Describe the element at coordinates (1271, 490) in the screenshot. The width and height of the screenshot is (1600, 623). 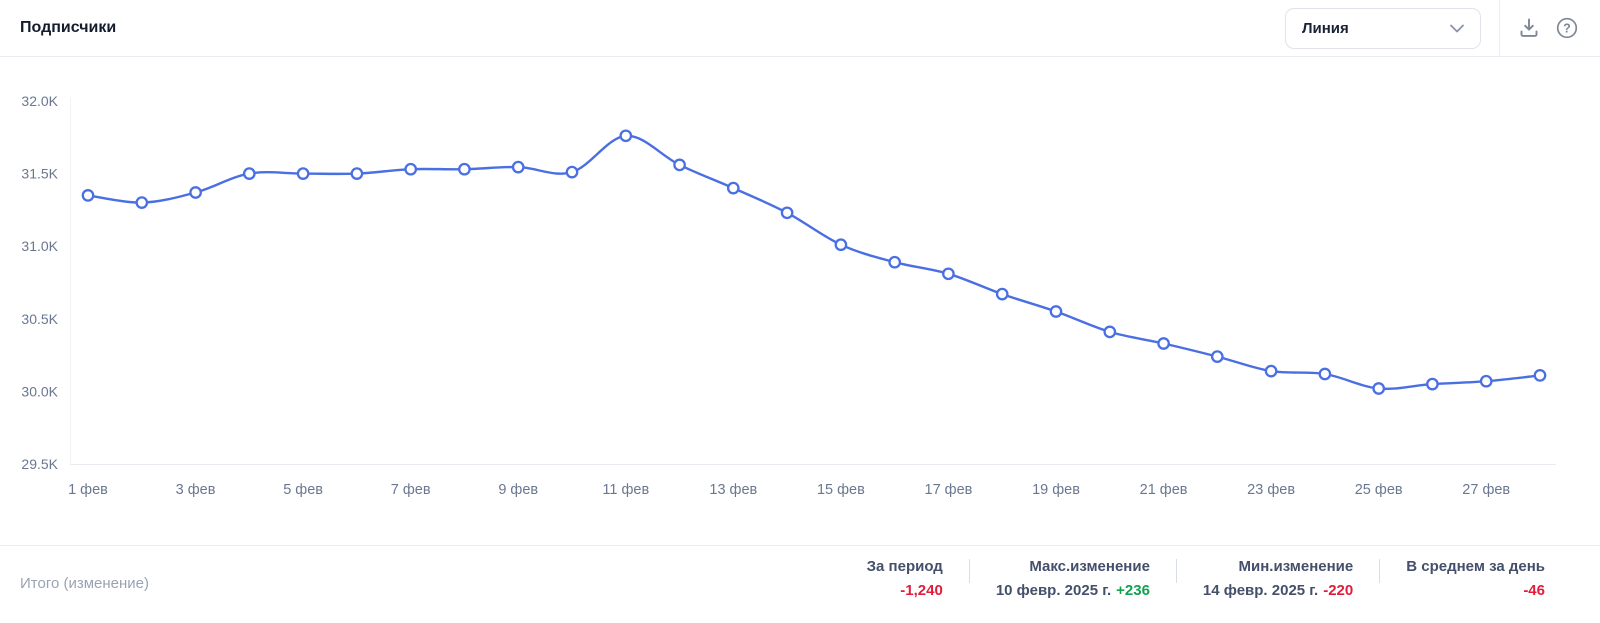
I see `x-tick-label: 23 фев` at that location.